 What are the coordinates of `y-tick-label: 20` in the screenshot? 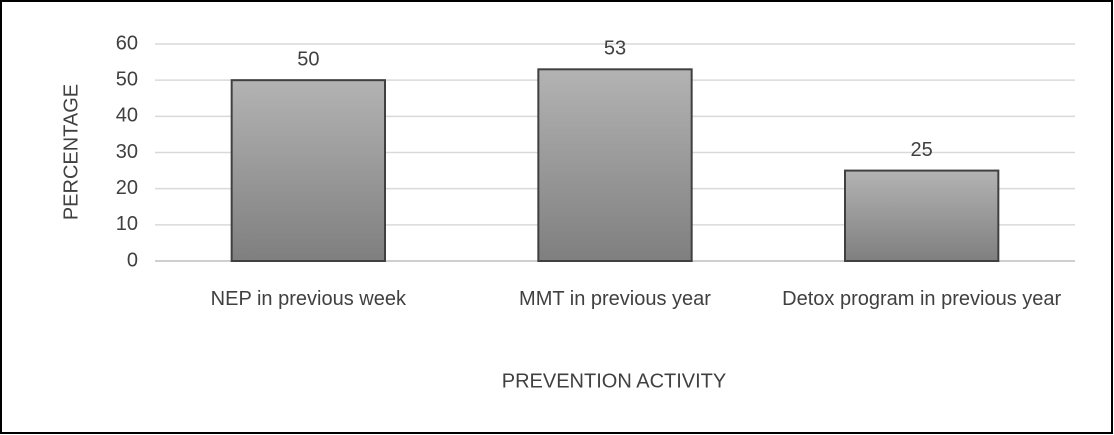 It's located at (127, 188).